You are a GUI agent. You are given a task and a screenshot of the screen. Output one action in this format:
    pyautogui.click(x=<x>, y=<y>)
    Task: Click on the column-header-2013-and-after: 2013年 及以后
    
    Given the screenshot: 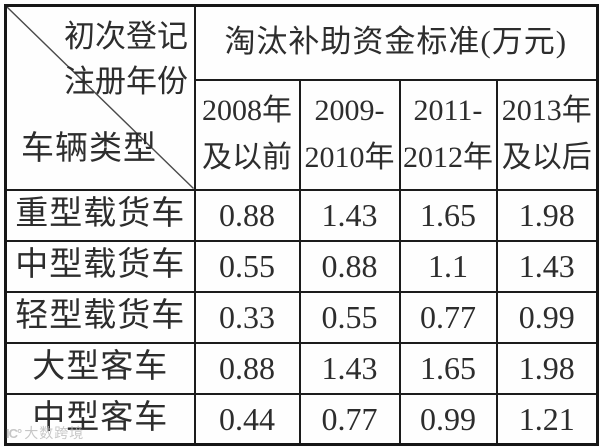 What is the action you would take?
    pyautogui.click(x=547, y=134)
    